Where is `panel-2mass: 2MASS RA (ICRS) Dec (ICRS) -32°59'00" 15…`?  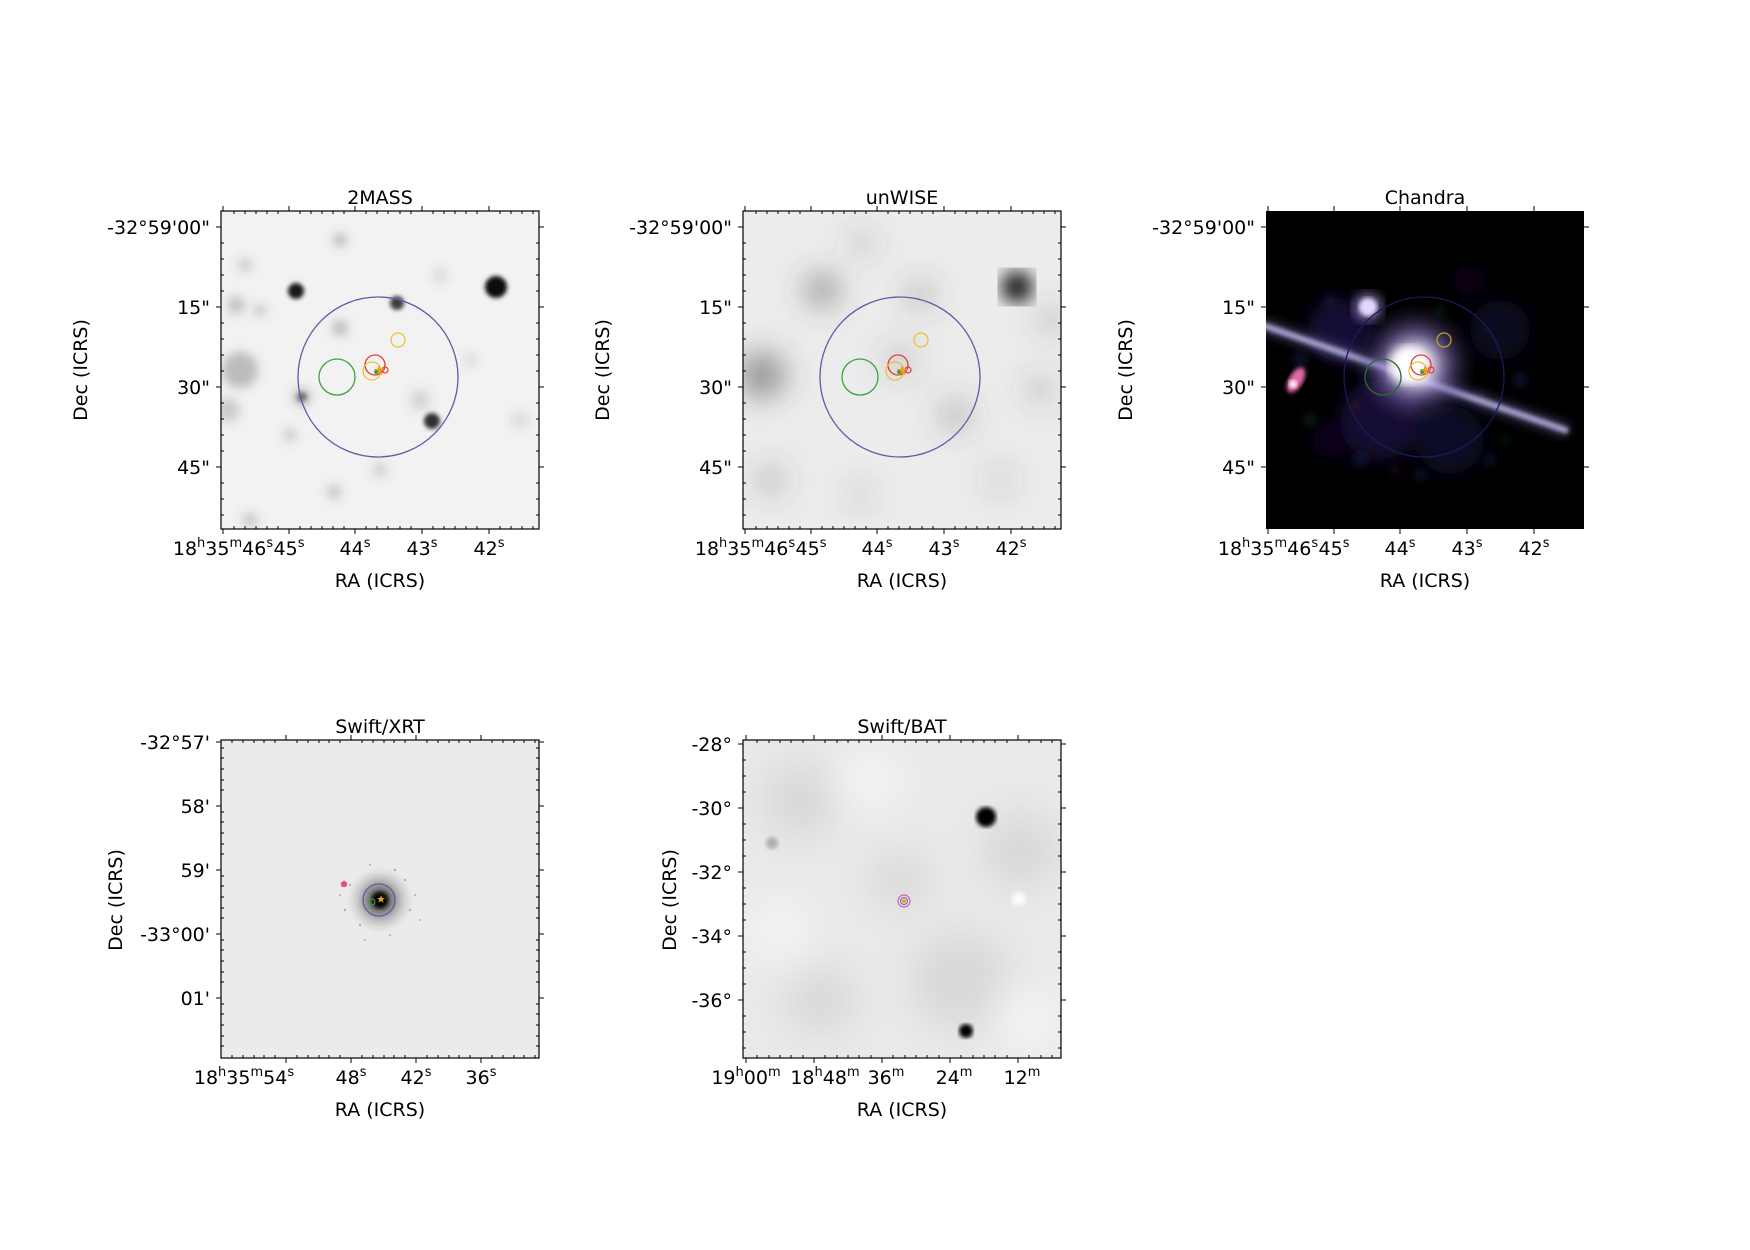
panel-2mass: 2MASS RA (ICRS) Dec (ICRS) -32°59'00" 15… is located at coordinates (307, 389).